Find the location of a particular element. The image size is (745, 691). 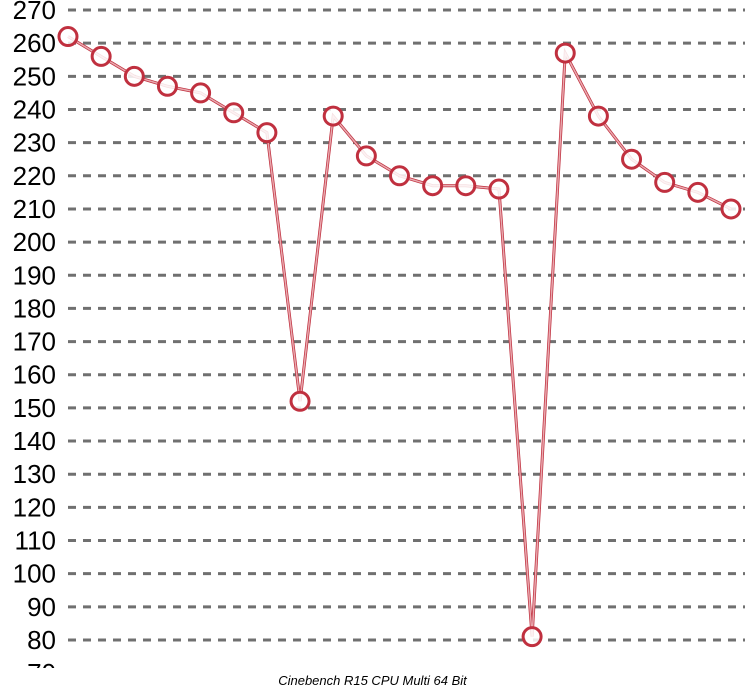

y-tick-label: 80 is located at coordinates (41, 640).